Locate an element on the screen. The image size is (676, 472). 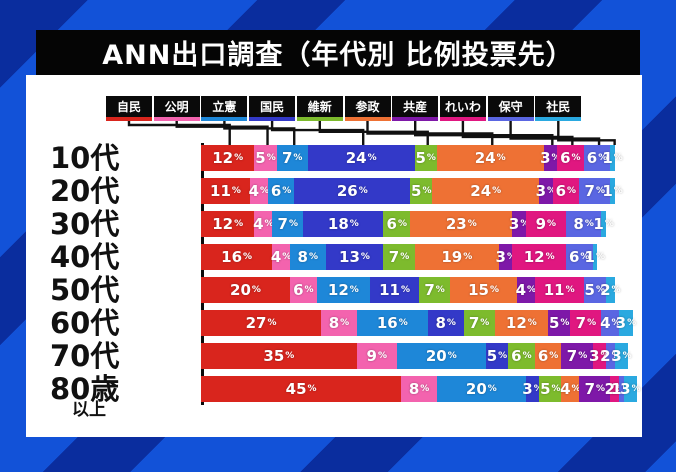
age-group-label: 70代 is located at coordinates (113, 356).